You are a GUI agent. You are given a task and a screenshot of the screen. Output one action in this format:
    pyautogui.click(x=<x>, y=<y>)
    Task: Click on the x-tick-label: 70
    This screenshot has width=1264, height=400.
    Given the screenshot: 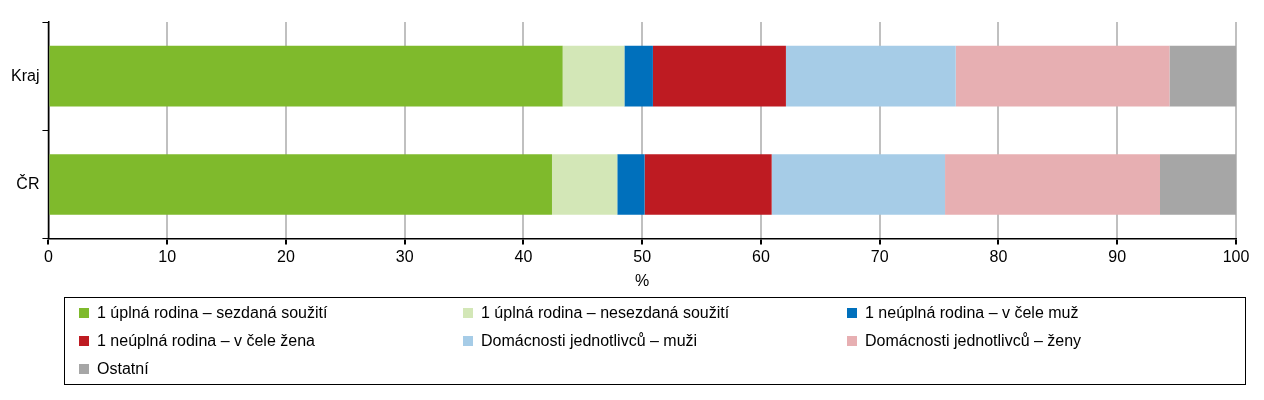 What is the action you would take?
    pyautogui.click(x=879, y=256)
    